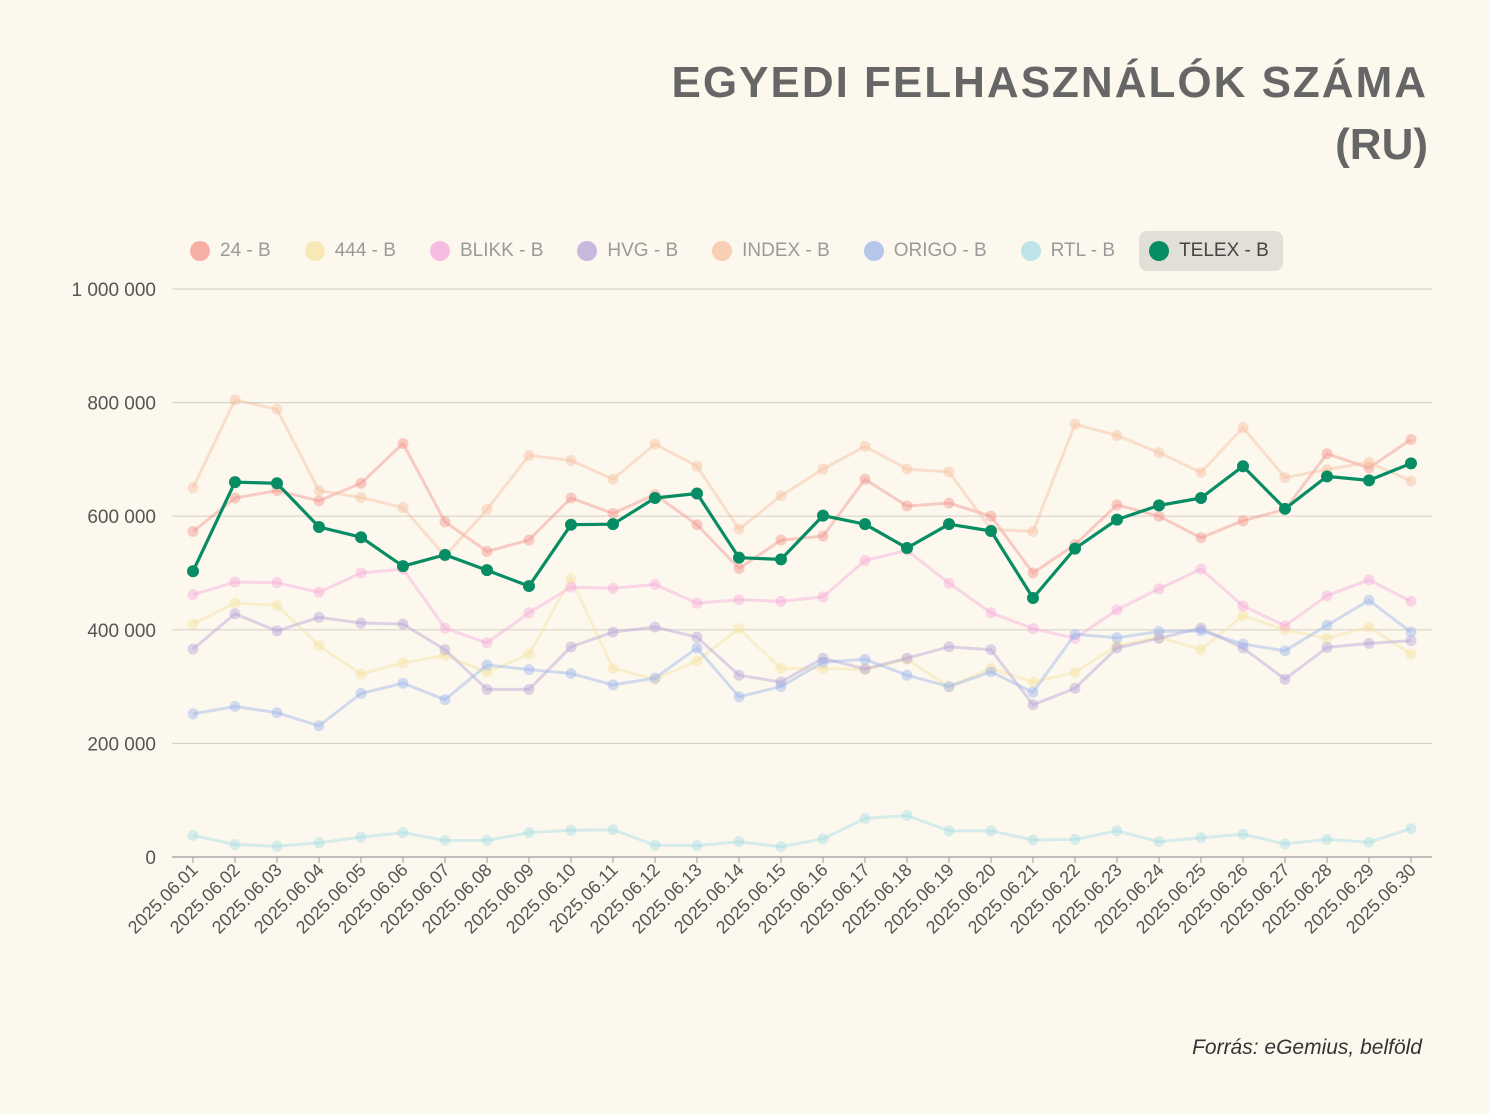 This screenshot has height=1114, width=1490. What do you see at coordinates (1211, 251) in the screenshot?
I see `legend-item: TELEX - B` at bounding box center [1211, 251].